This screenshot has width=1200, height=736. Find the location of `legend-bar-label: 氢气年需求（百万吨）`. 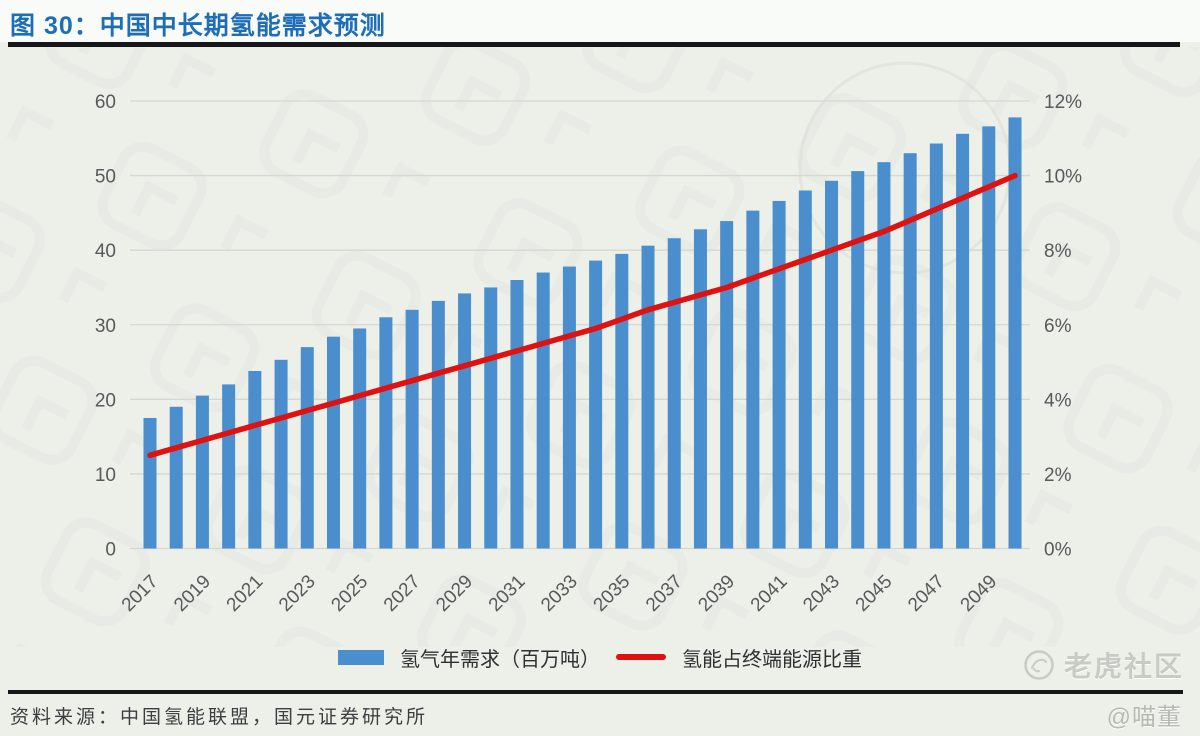

legend-bar-label: 氢气年需求（百万吨） is located at coordinates (500, 659).